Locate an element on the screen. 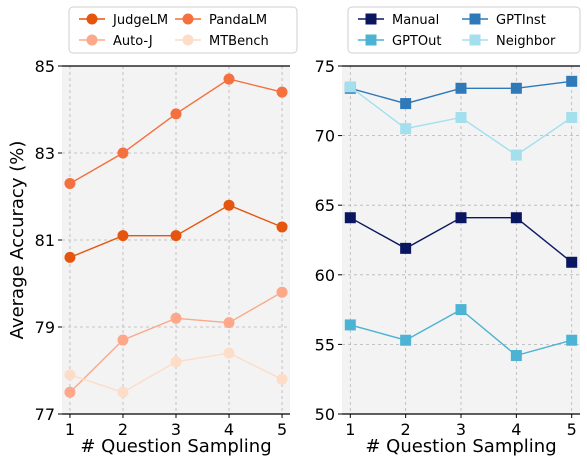 This screenshot has height=463, width=587. legend-entry: Manual is located at coordinates (398, 20).